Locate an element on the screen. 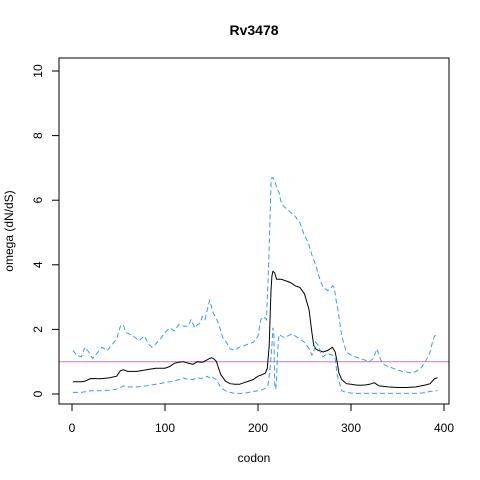 This screenshot has height=480, width=480. x-tick-label: 400 is located at coordinates (444, 428).